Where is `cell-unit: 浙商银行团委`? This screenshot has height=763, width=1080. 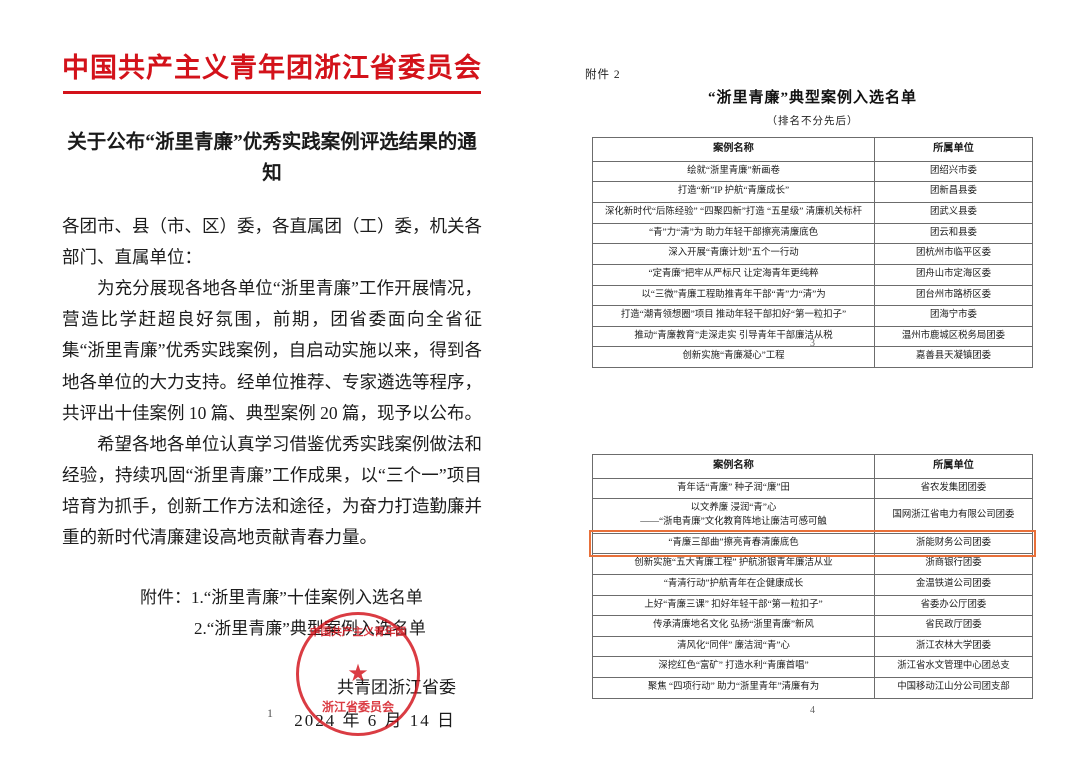
cell-unit: 浙商银行团委 is located at coordinates (953, 564).